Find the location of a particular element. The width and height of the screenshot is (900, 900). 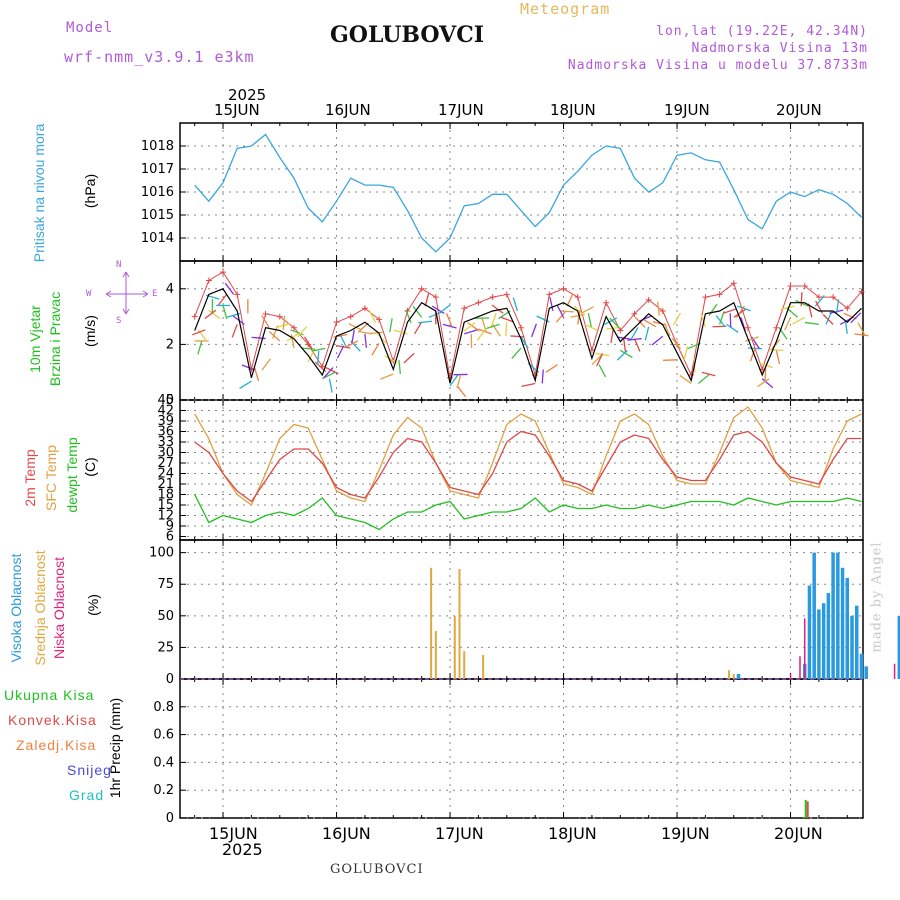

day-bottom-2: 17JUN is located at coordinates (459, 833).